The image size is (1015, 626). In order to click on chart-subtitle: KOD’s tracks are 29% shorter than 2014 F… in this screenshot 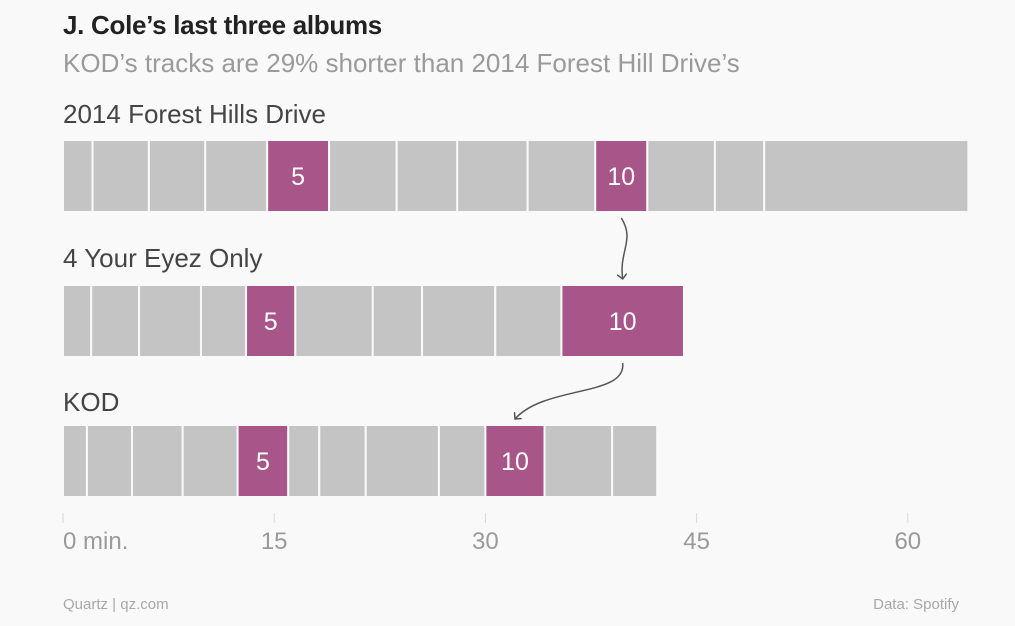, I will do `click(401, 63)`.